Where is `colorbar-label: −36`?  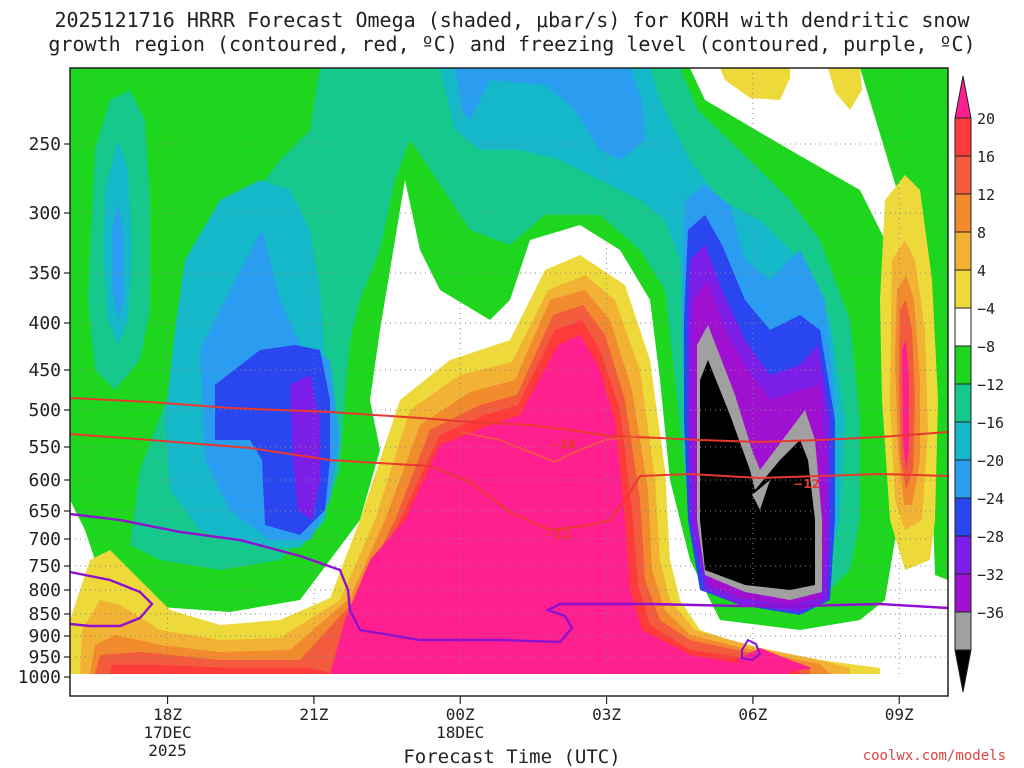
colorbar-label: −36 is located at coordinates (990, 613).